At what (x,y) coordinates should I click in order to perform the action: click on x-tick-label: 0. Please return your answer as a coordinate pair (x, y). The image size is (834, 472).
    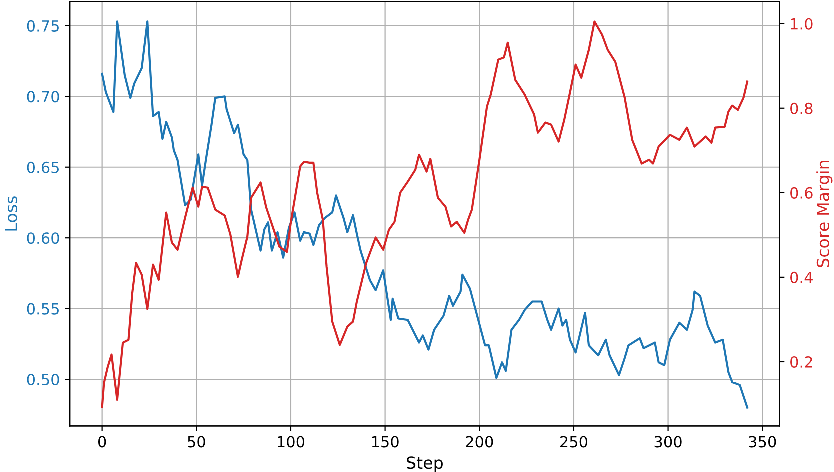
    Looking at the image, I should click on (102, 442).